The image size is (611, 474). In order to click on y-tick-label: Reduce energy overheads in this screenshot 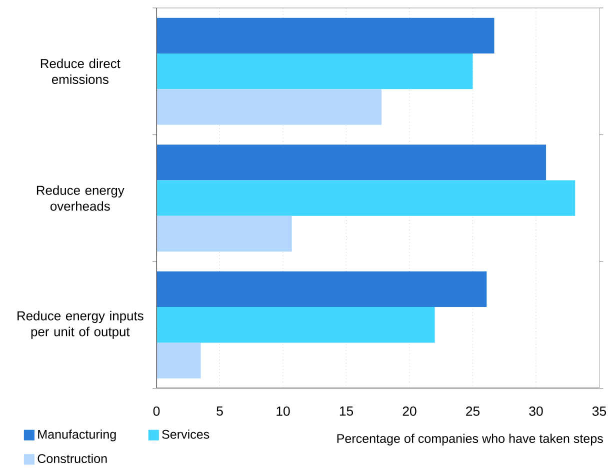, I will do `click(80, 198)`.